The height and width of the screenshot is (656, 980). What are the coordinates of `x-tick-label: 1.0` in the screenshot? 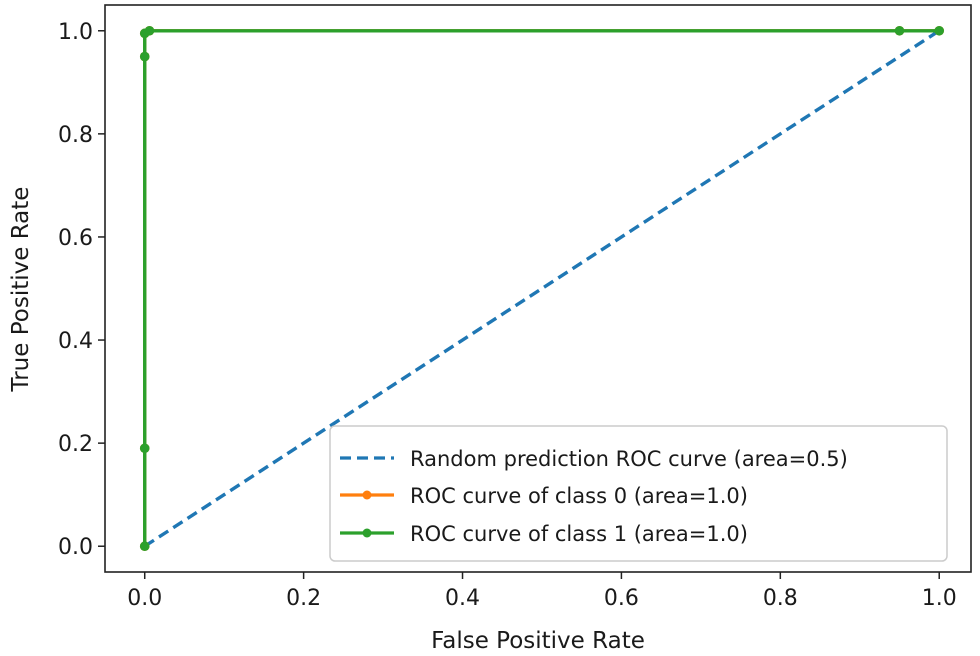 It's located at (939, 598).